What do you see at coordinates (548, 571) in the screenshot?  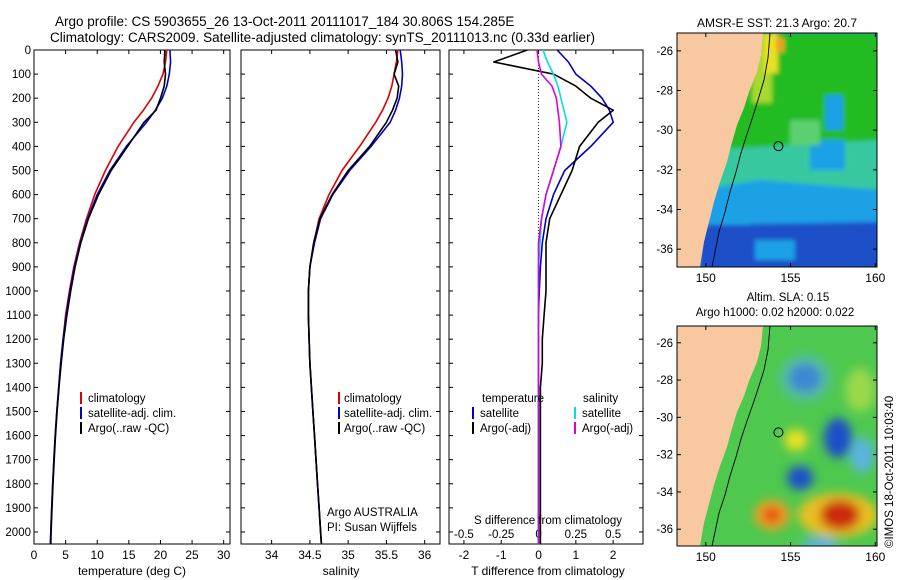 I see `difference-xlabel: T difference from climatology` at bounding box center [548, 571].